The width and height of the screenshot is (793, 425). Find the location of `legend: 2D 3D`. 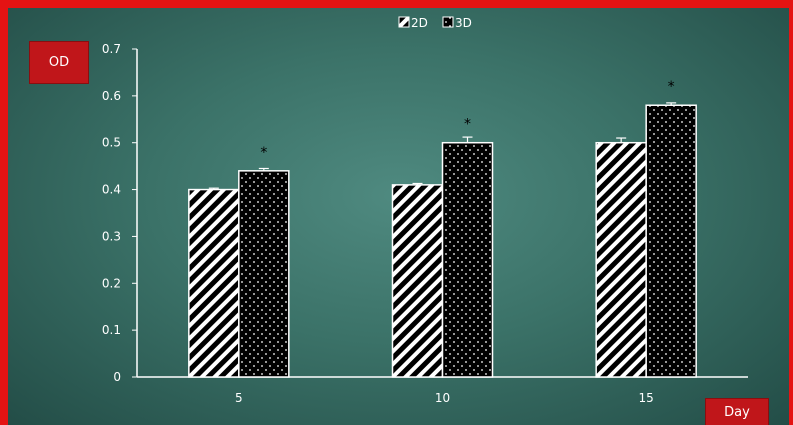

legend: 2D 3D is located at coordinates (435, 23).